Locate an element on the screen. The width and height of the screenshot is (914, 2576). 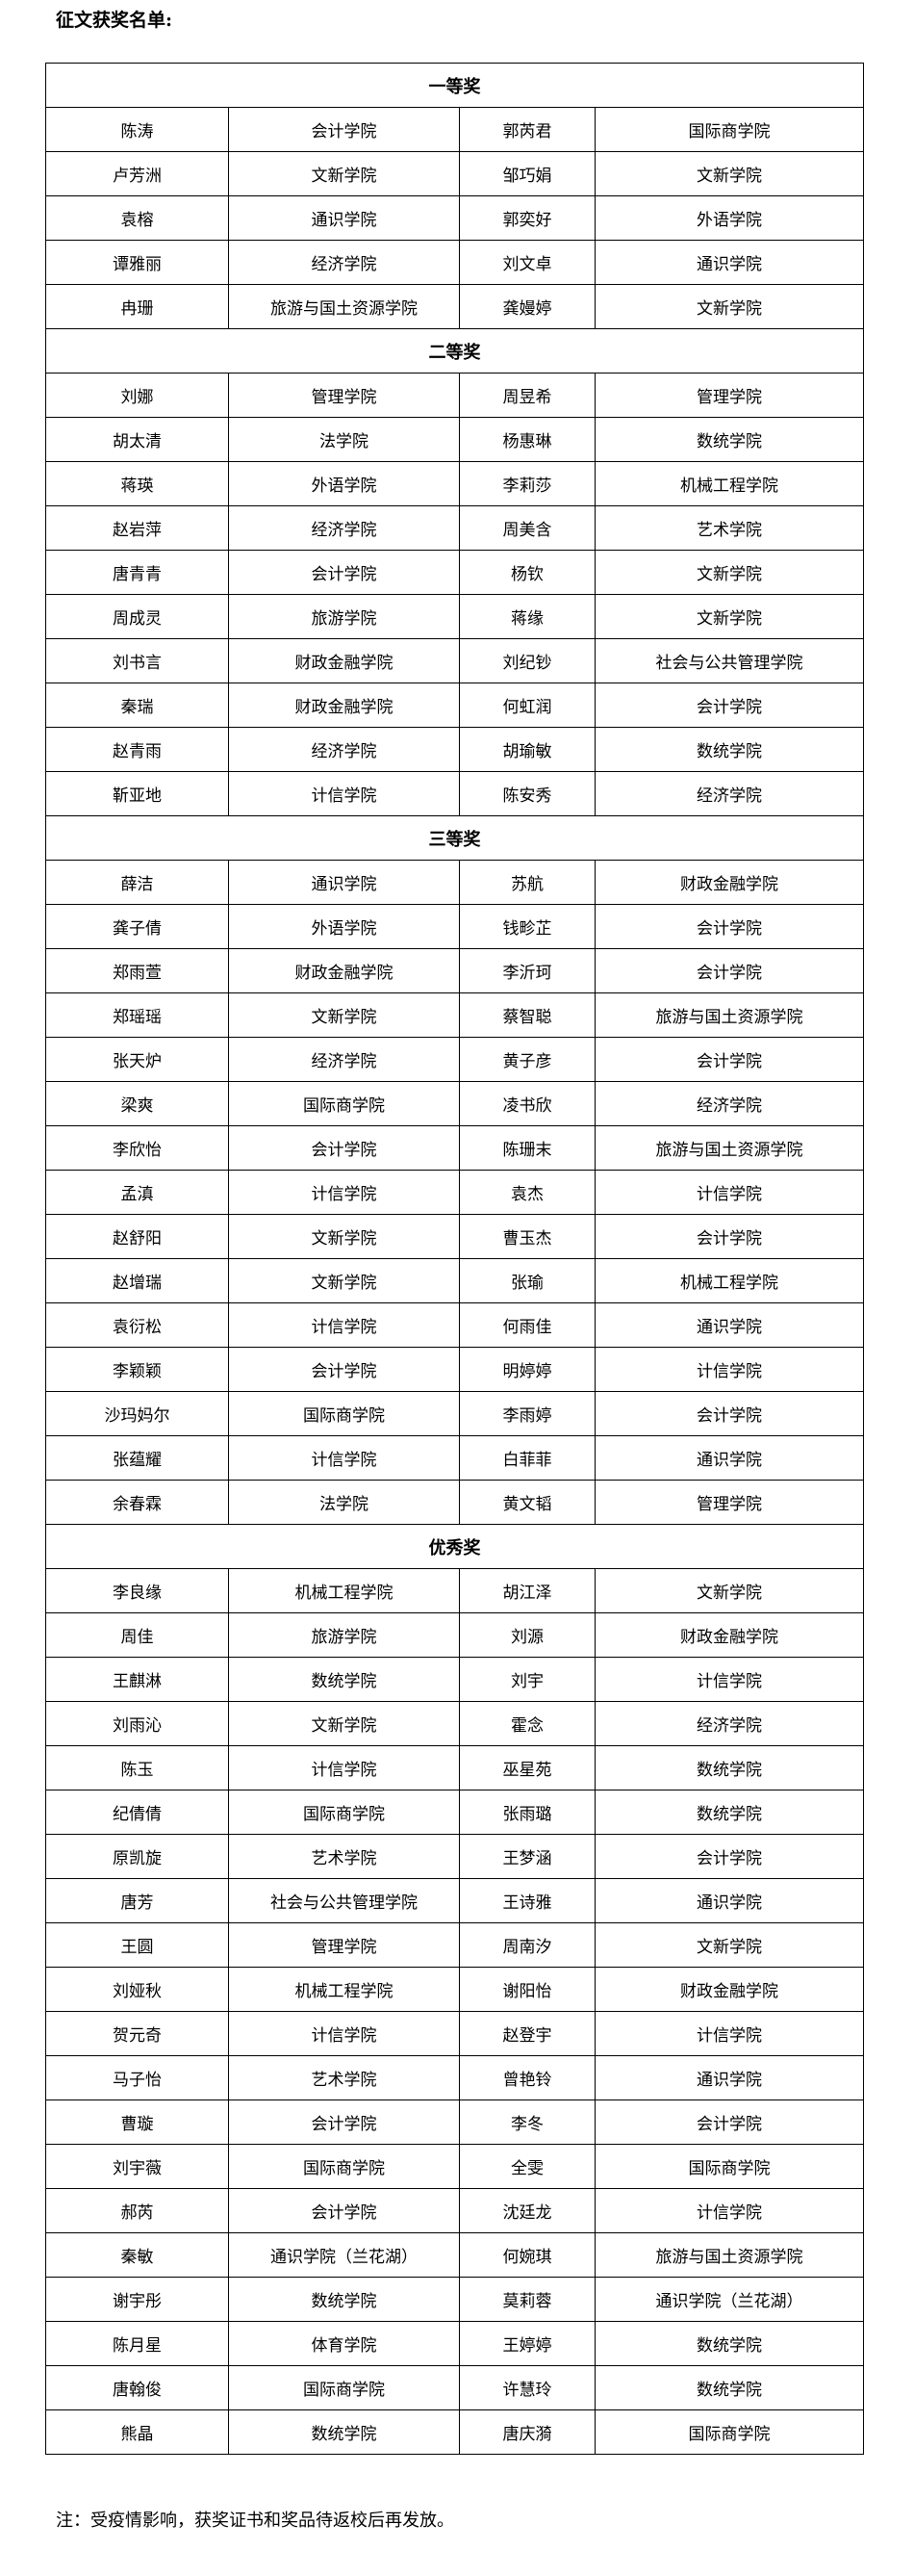
table-row: 熊晶 数统学院 唐庆漪 国际商学院 is located at coordinates (454, 2432).